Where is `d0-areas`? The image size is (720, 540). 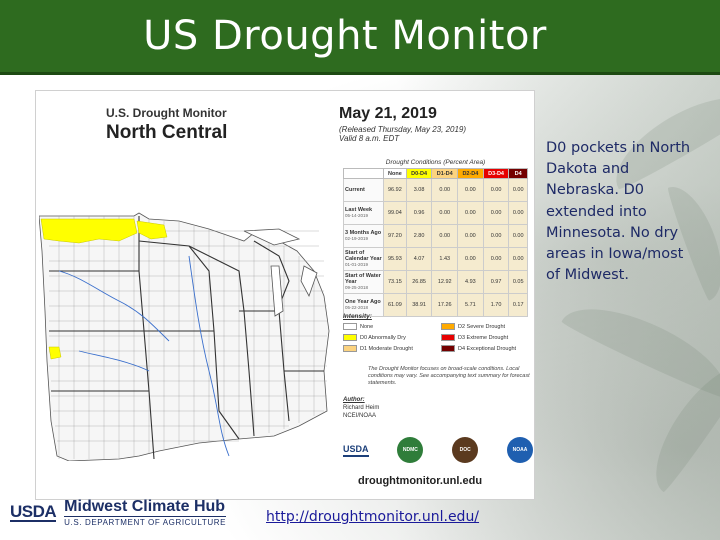
d0-areas is located at coordinates (104, 289).